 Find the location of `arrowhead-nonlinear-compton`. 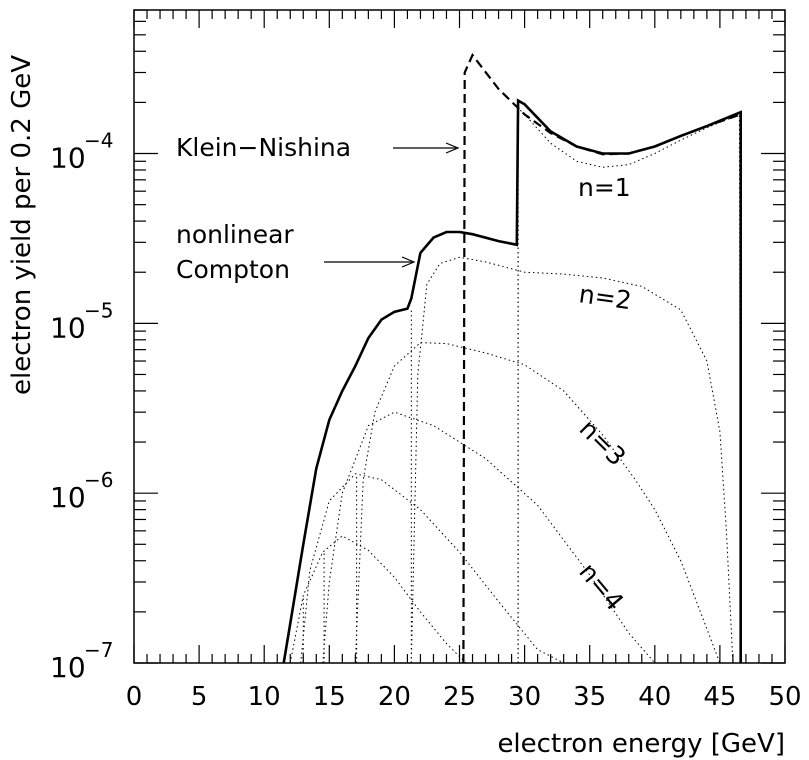

arrowhead-nonlinear-compton is located at coordinates (408, 262).